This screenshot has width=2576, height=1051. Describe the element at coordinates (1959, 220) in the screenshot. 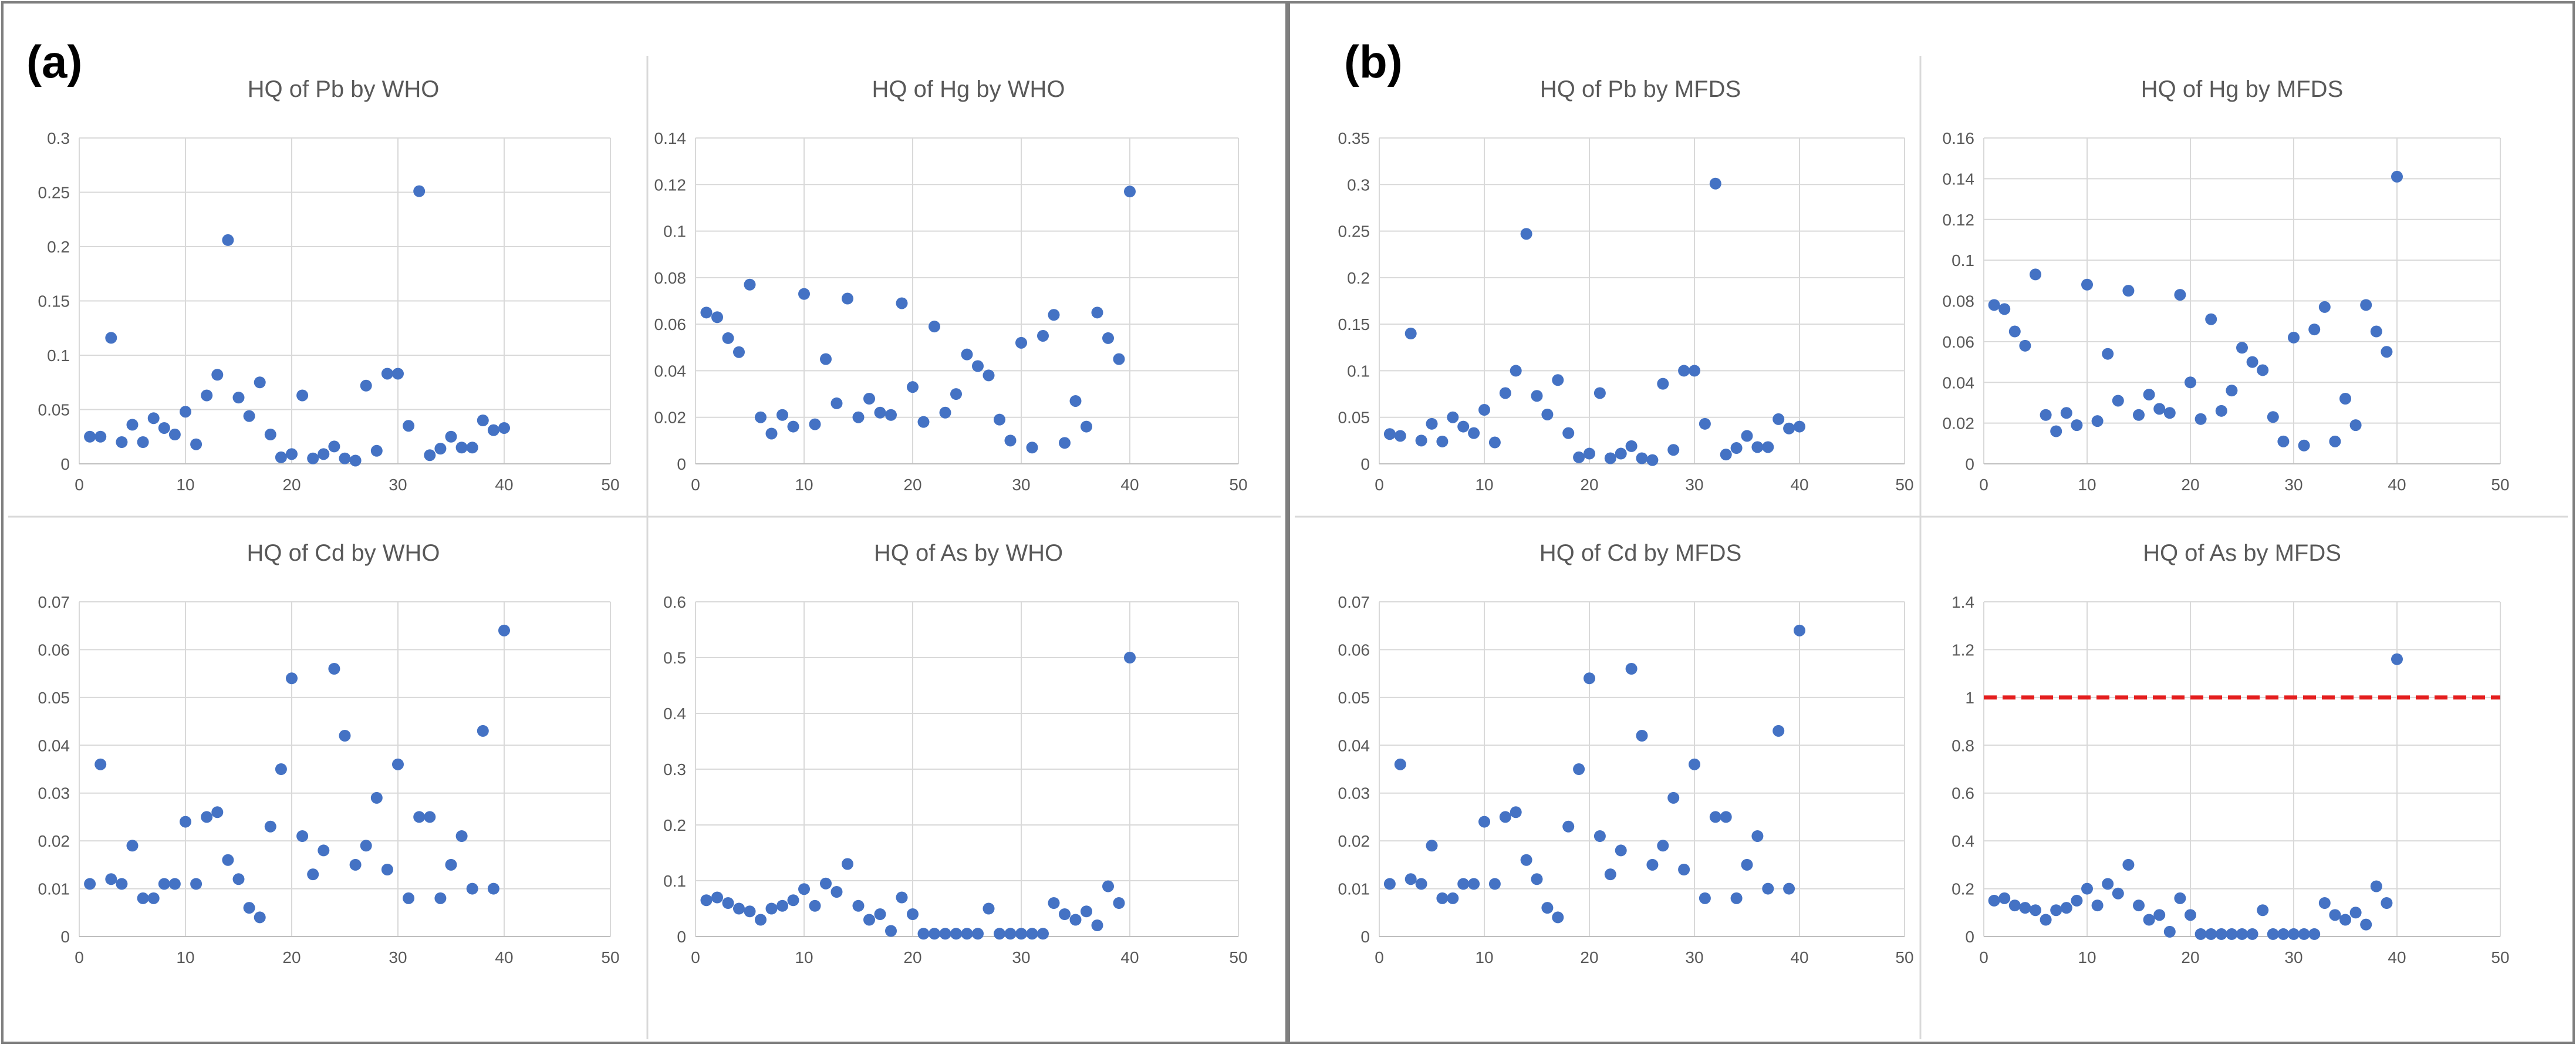

I see `y-tick-label: 0.12` at that location.